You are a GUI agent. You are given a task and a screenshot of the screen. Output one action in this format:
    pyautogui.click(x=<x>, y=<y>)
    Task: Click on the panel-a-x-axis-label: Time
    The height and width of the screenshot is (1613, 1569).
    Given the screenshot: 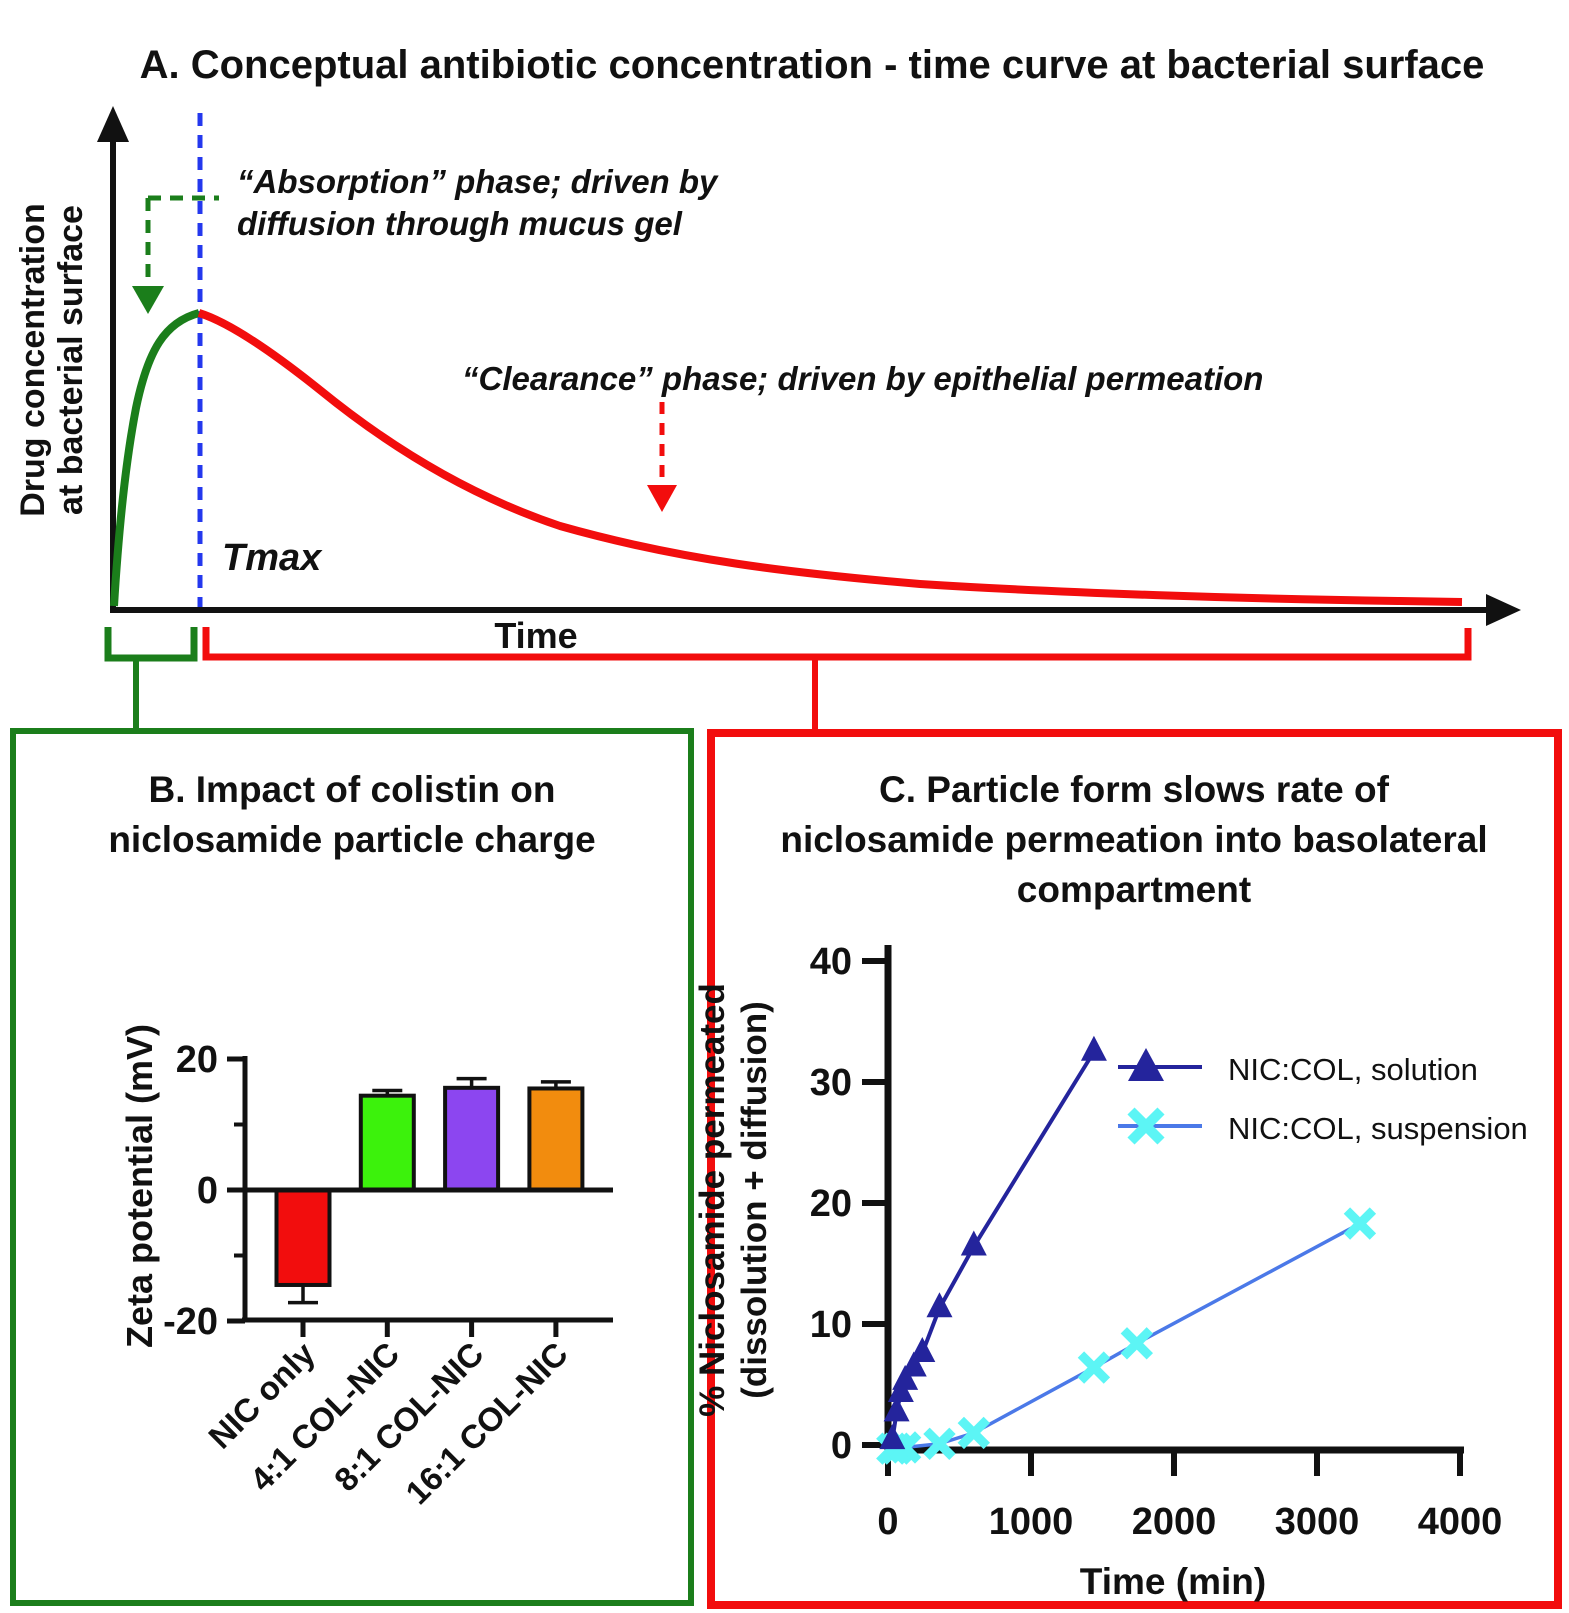 What is the action you would take?
    pyautogui.click(x=535, y=635)
    